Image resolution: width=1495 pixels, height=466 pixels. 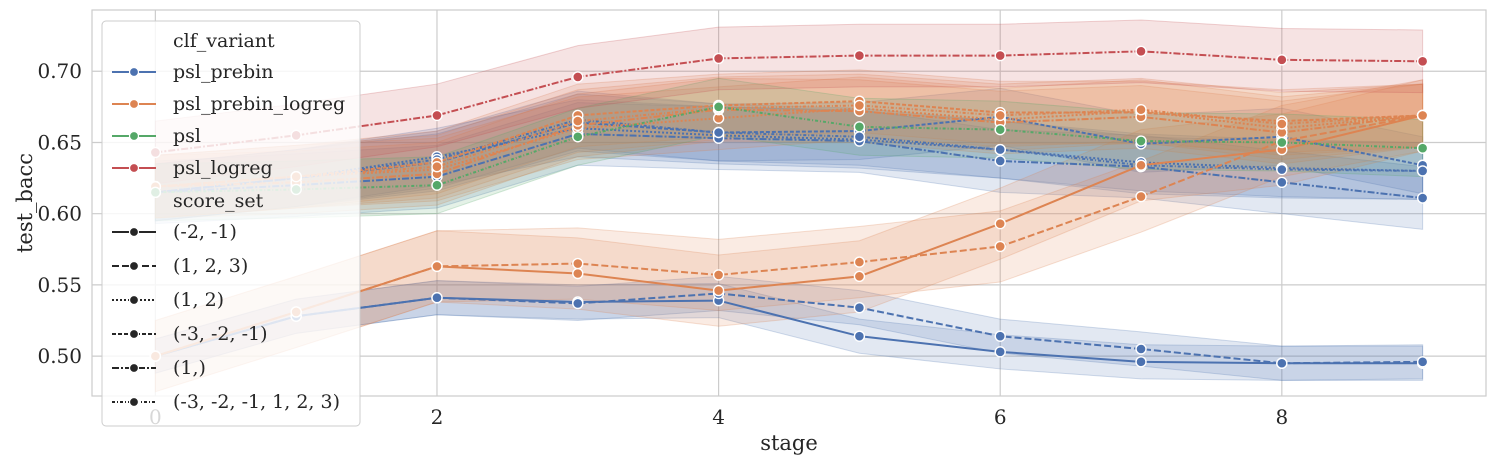 I want to click on legend-label: (-3, -2, -1), so click(x=220, y=334).